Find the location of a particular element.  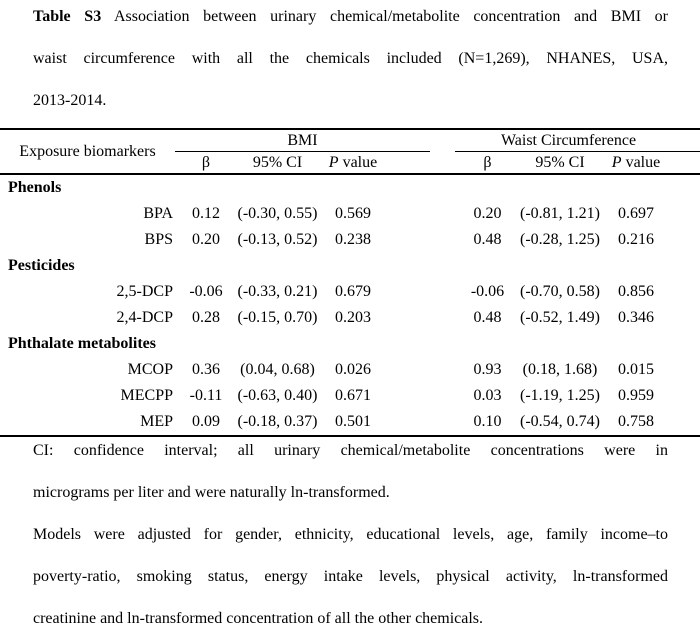

bmi-pvalue: 0.203 is located at coordinates (353, 317).